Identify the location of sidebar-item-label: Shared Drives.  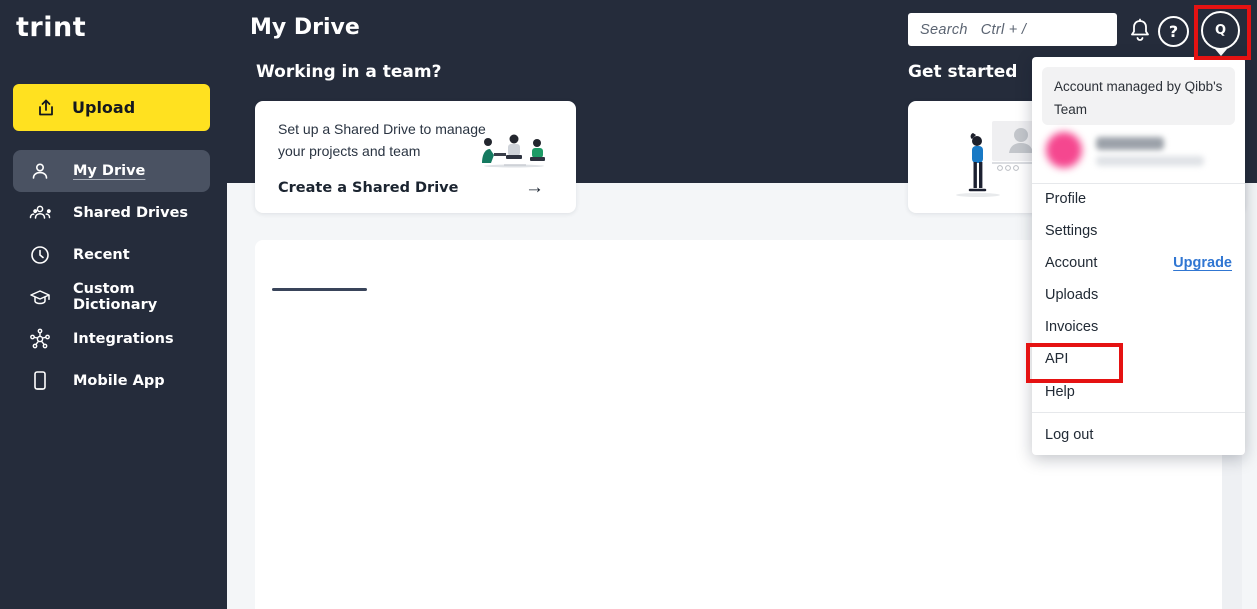
(131, 213).